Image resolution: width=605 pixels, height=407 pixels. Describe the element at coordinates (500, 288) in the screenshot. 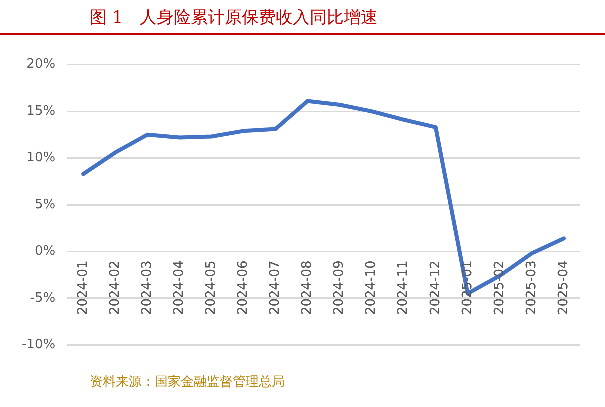

I see `x-tick-label: 2025-02` at that location.